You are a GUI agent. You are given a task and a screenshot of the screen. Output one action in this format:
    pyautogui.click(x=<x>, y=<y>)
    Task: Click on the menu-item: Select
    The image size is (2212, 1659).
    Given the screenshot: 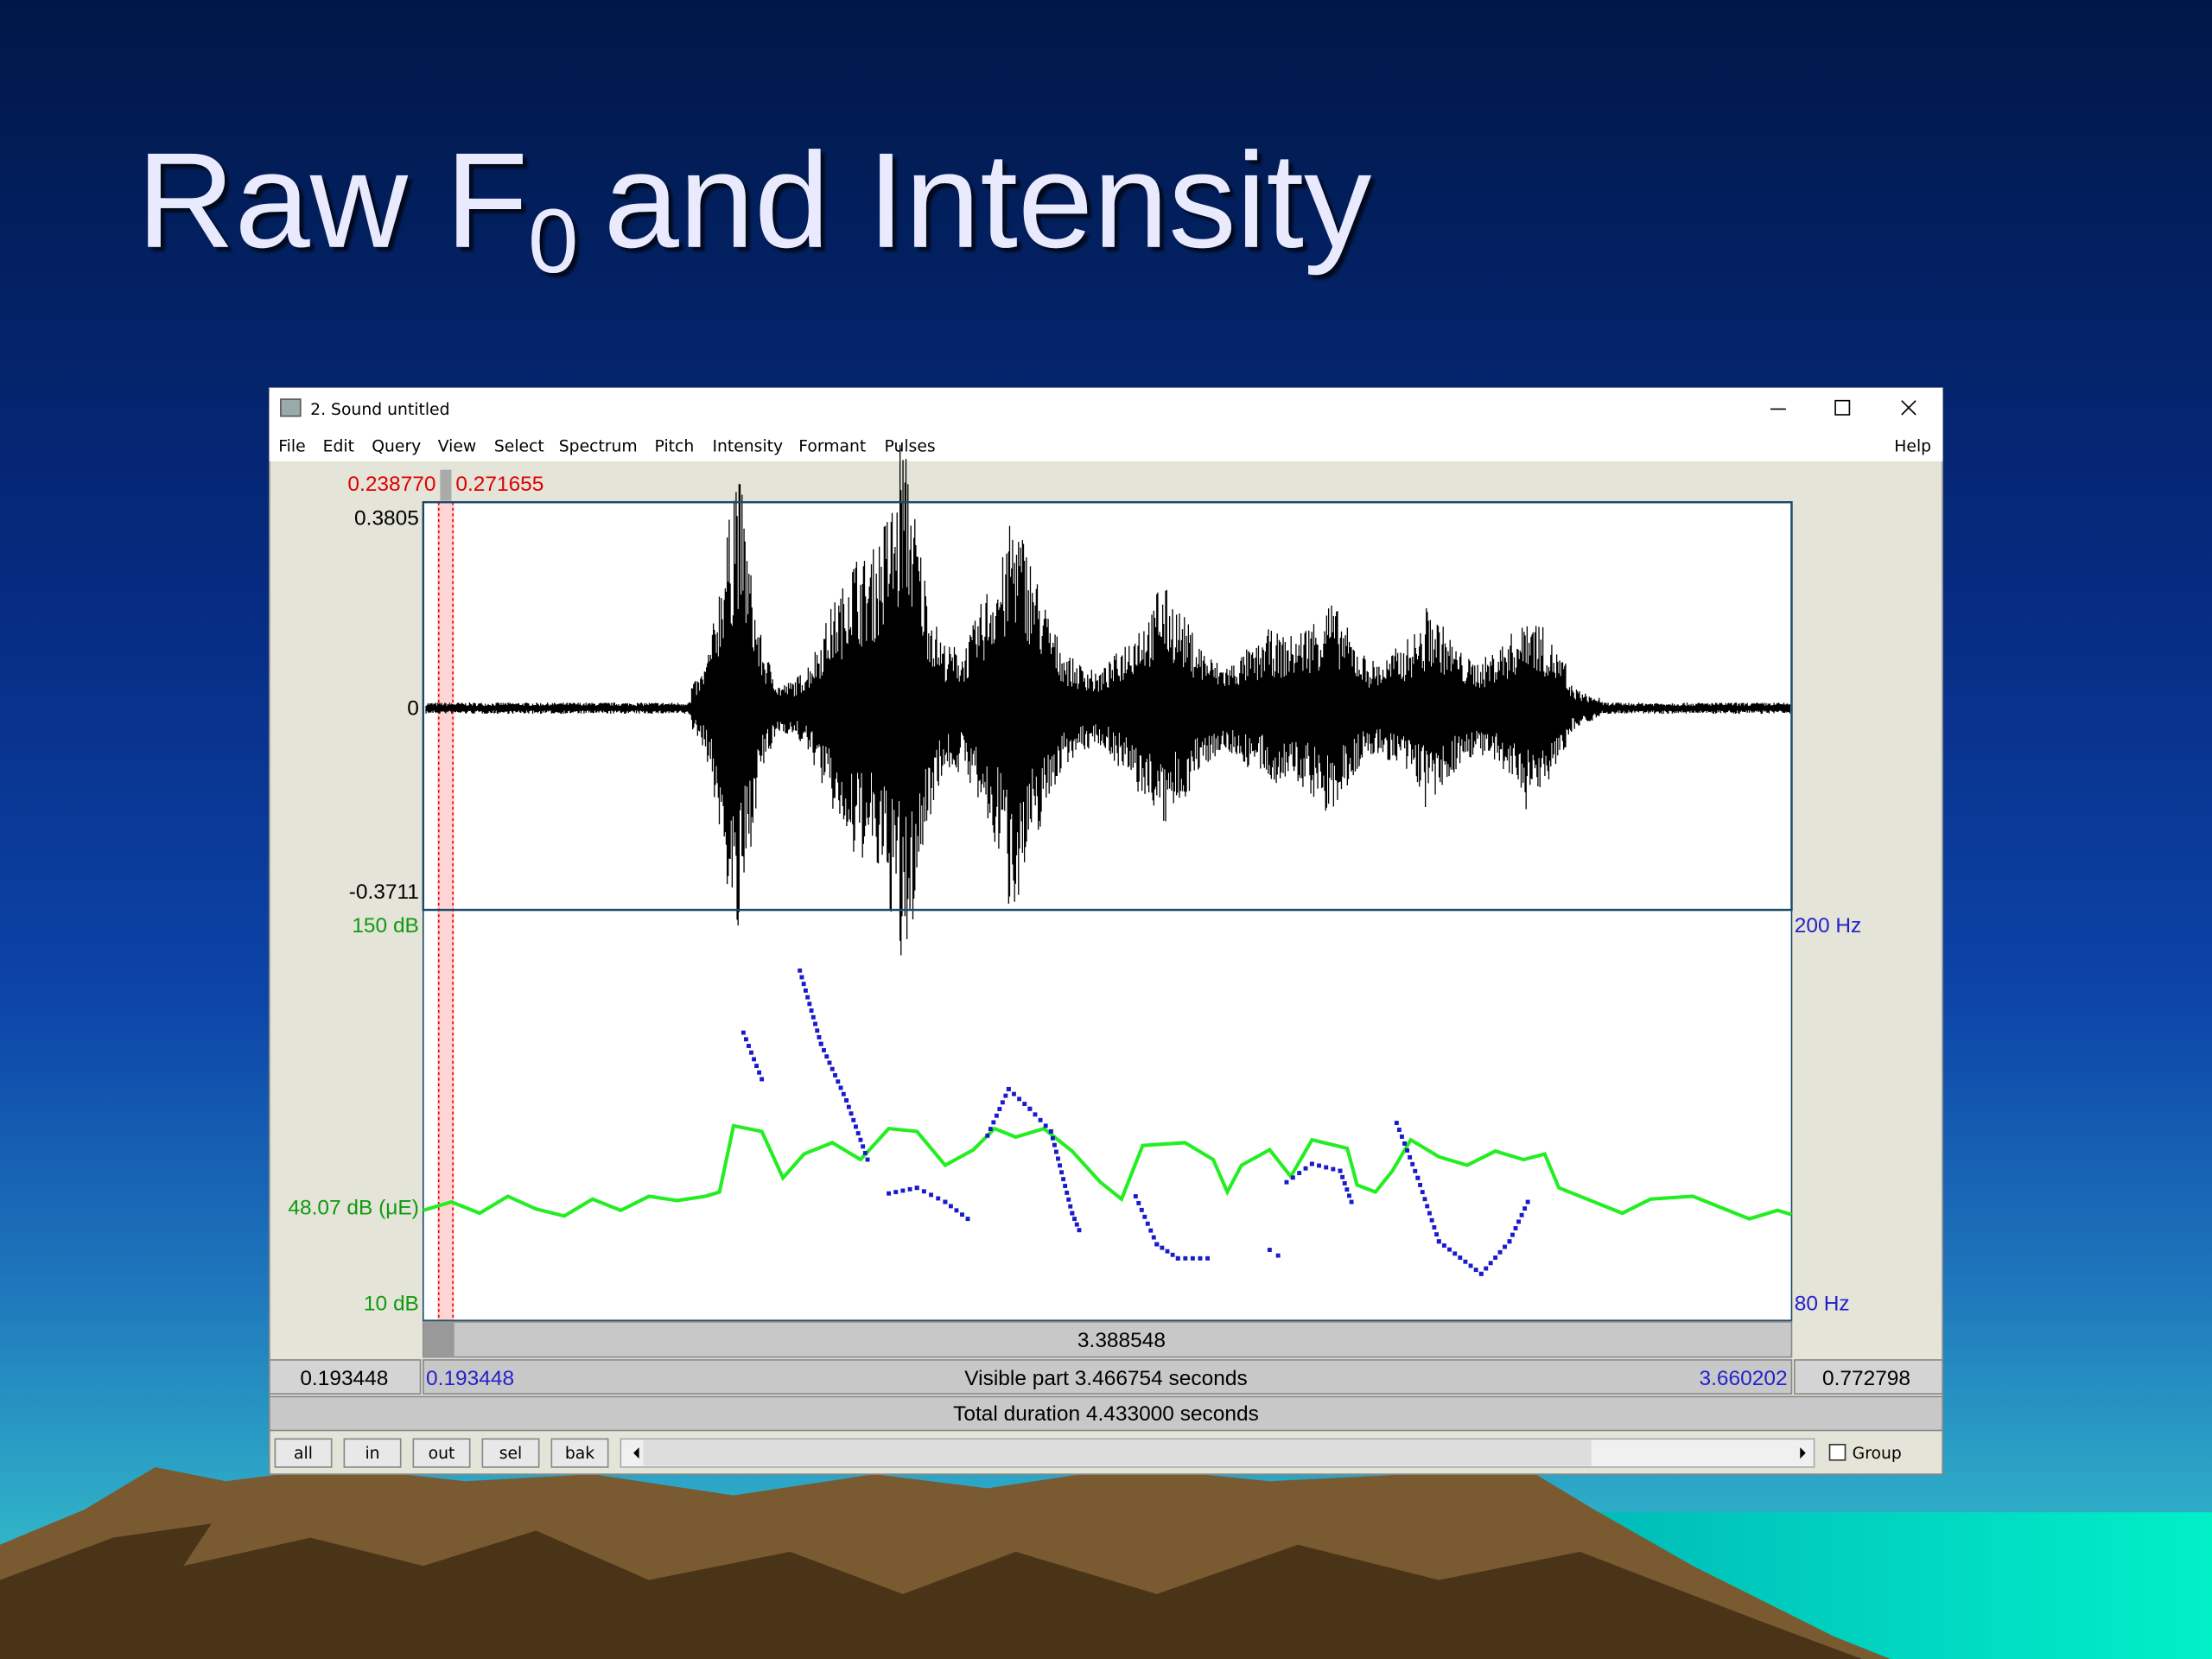 What is the action you would take?
    pyautogui.click(x=519, y=446)
    